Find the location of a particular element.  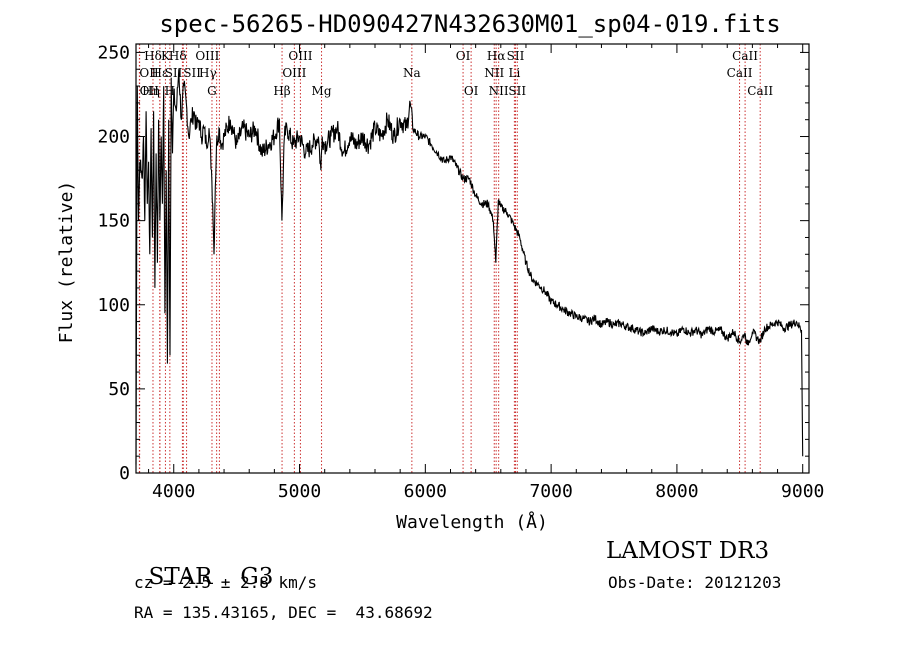

x-tick-label-0: 4000 is located at coordinates (173, 491).